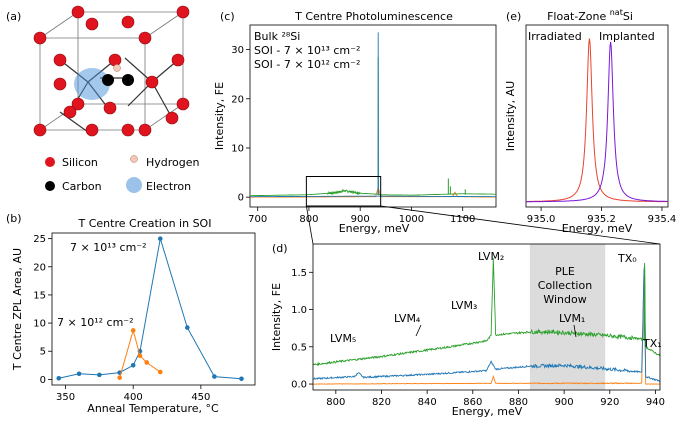  I want to click on tx0-label: TX₀, so click(627, 258).